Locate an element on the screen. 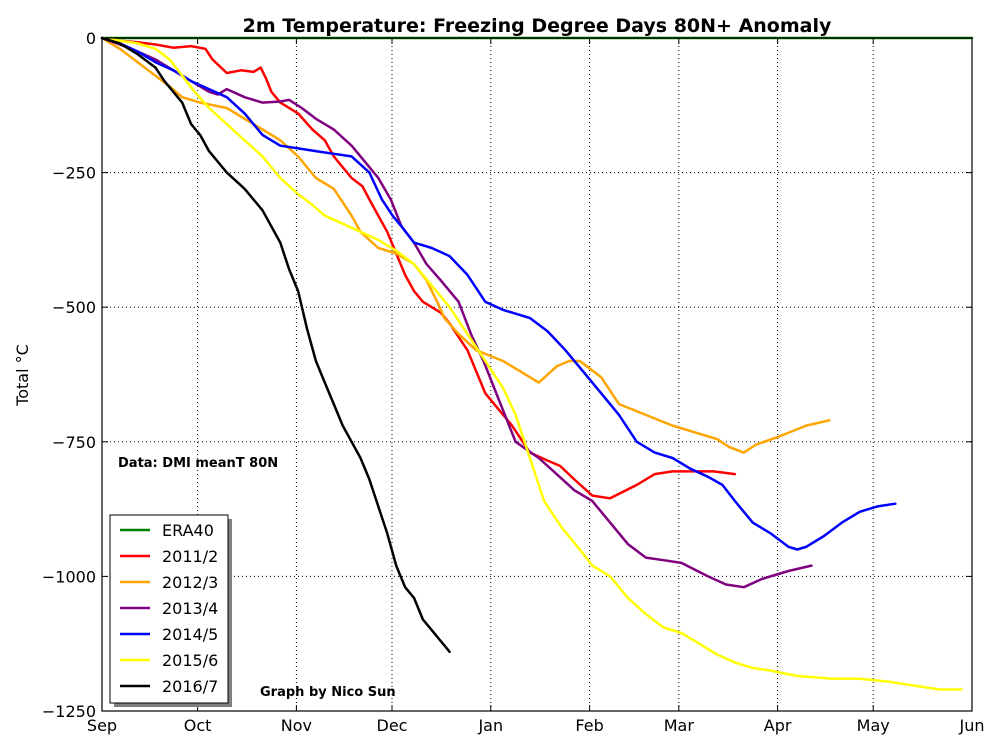  x-tick-label: Nov is located at coordinates (296, 725).